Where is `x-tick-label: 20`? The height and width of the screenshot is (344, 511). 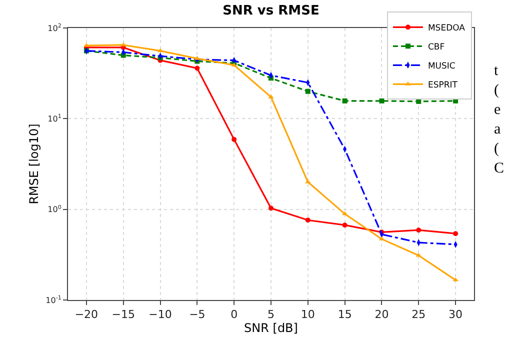 x-tick-label: 20 is located at coordinates (381, 315).